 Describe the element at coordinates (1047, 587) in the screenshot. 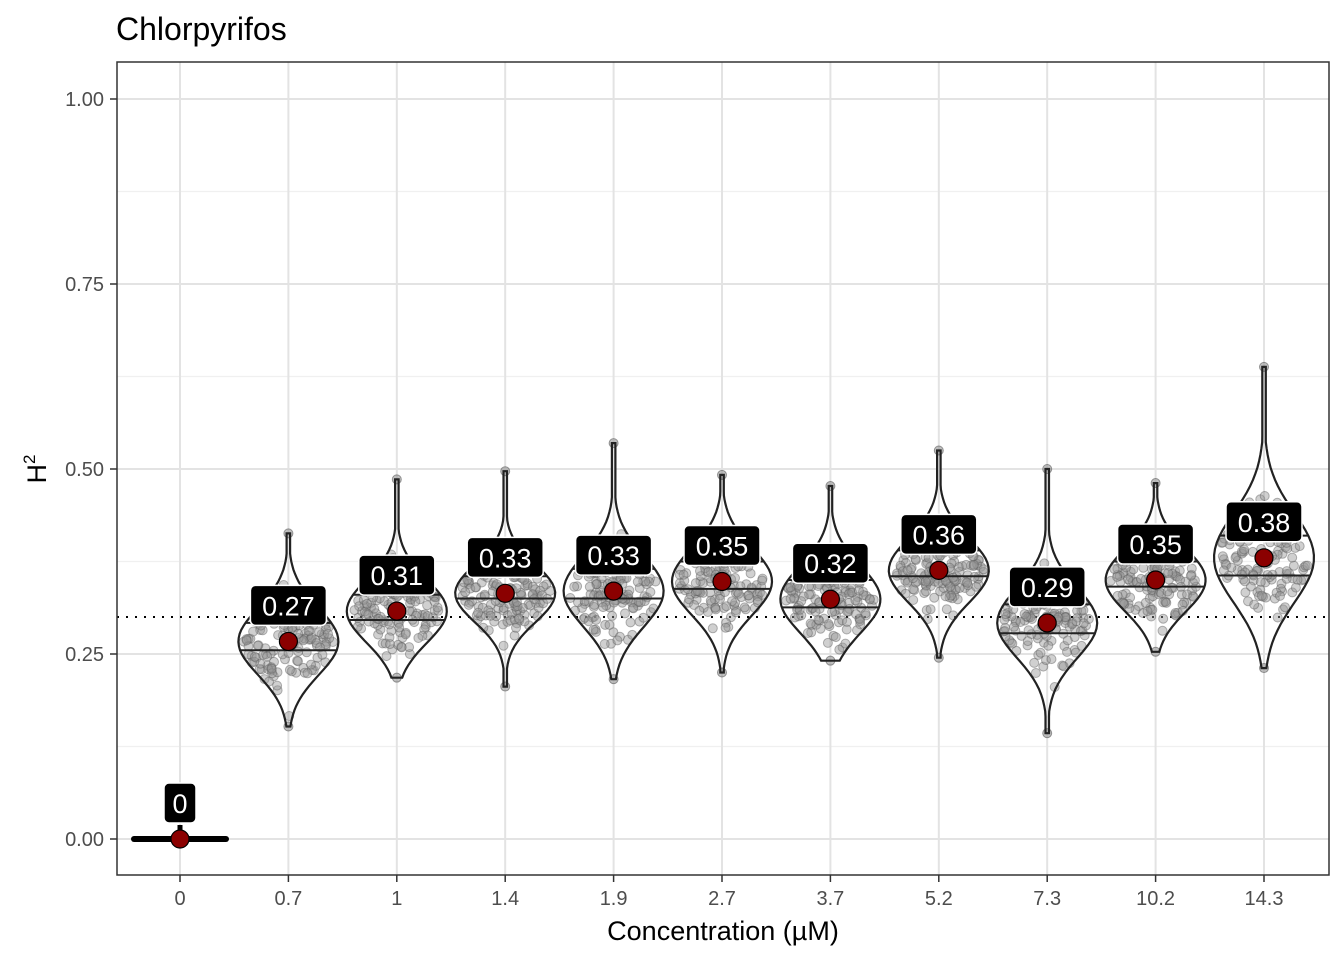

I see `value-label: 0.29` at that location.